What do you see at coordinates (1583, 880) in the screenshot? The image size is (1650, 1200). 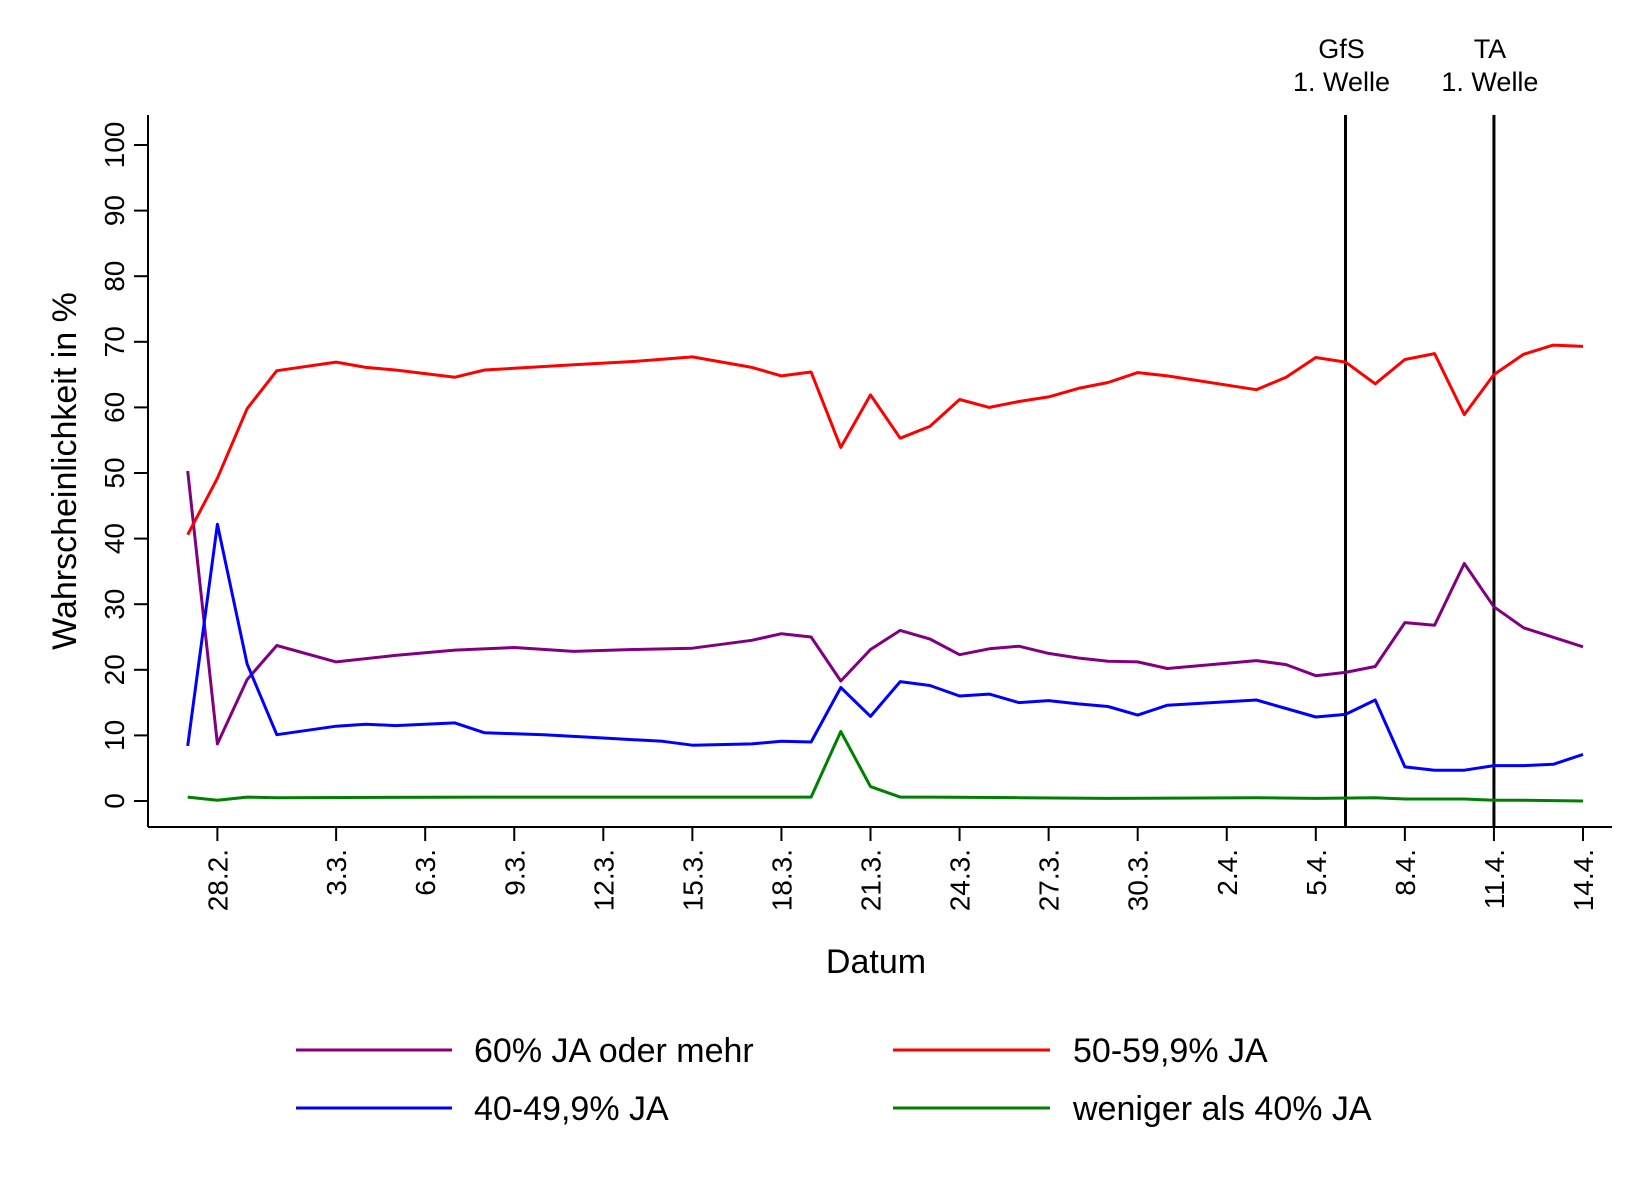 I see `x-tick-label: 14.4.` at bounding box center [1583, 880].